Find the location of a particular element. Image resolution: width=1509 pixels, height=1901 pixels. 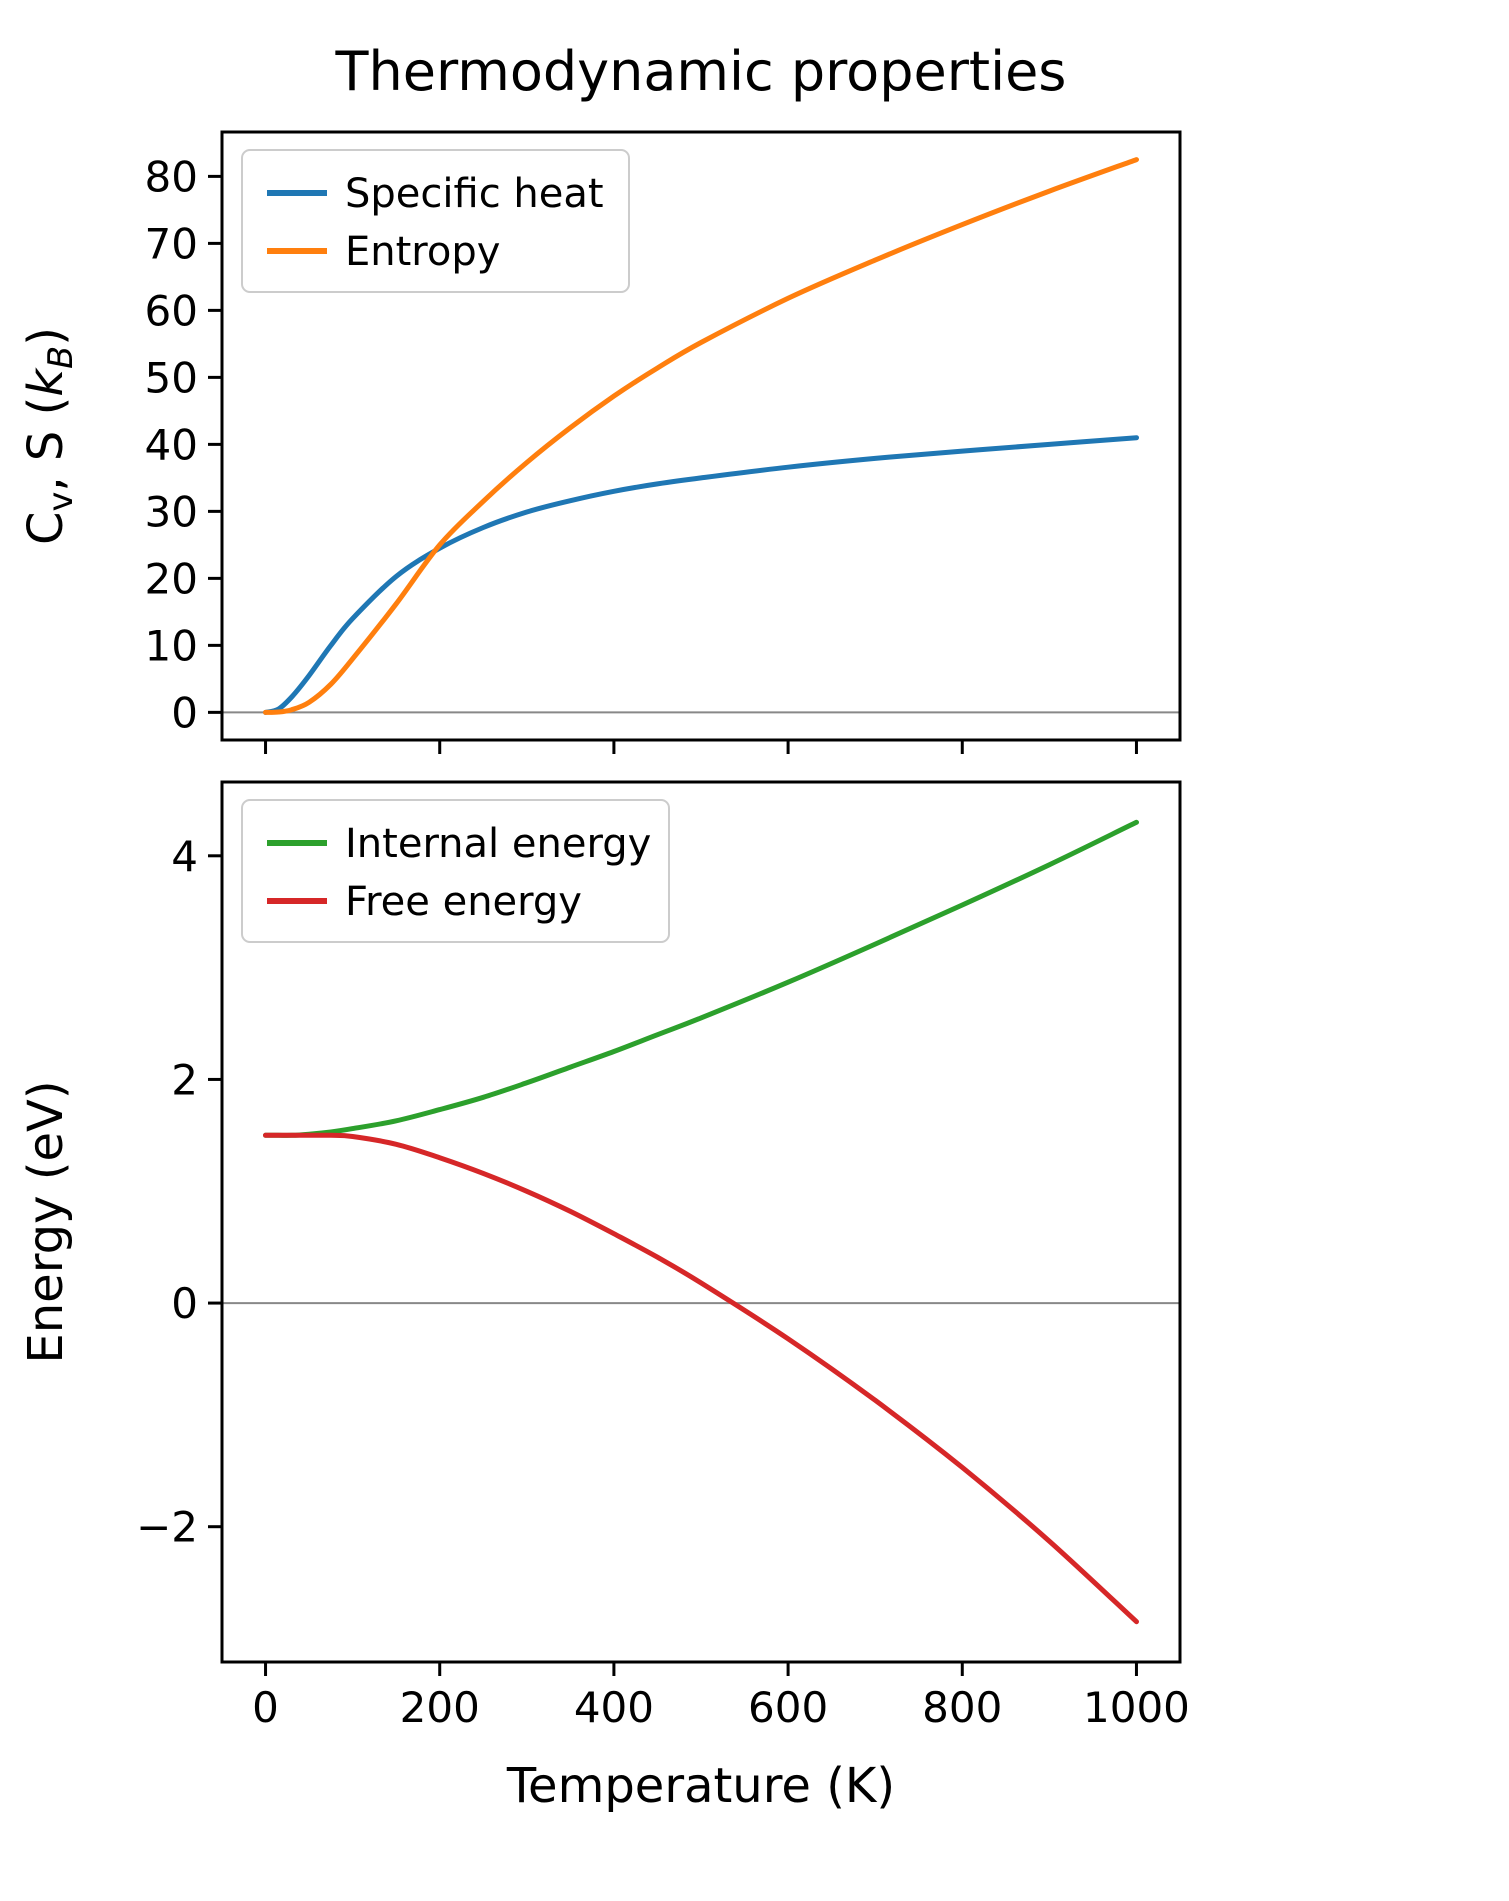

ylabel-top-v-sub: v is located at coordinates (60, 502).